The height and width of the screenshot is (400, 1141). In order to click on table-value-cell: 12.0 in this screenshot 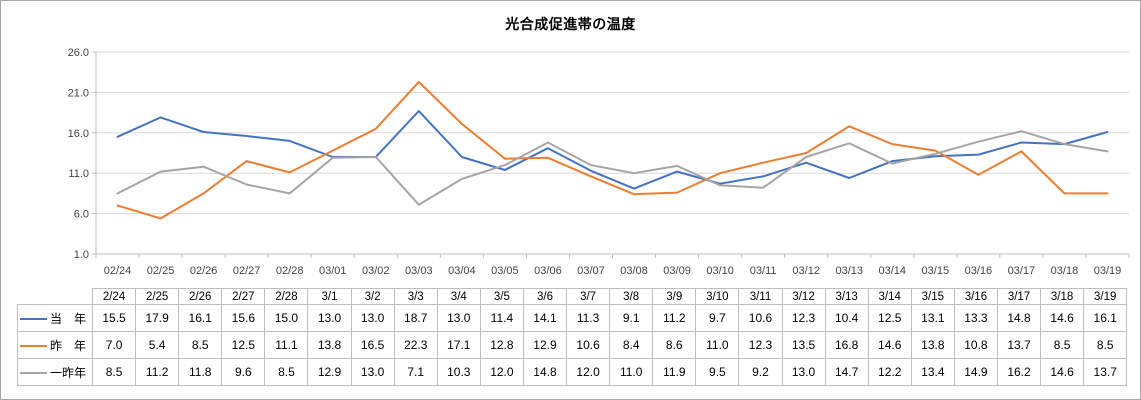, I will do `click(588, 372)`.